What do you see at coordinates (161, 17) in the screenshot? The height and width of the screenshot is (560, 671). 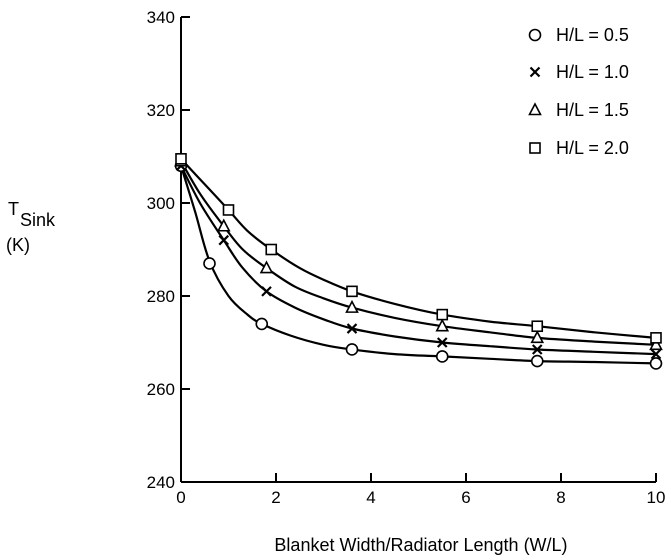 I see `y-tick-label: 340` at bounding box center [161, 17].